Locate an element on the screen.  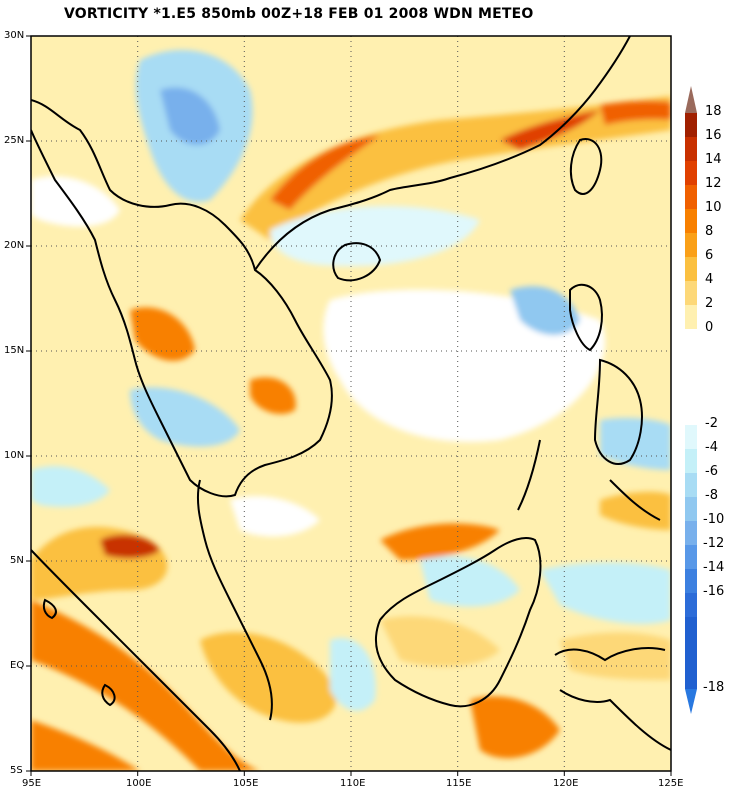
legend-swatch-m12 is located at coordinates (691, 557).